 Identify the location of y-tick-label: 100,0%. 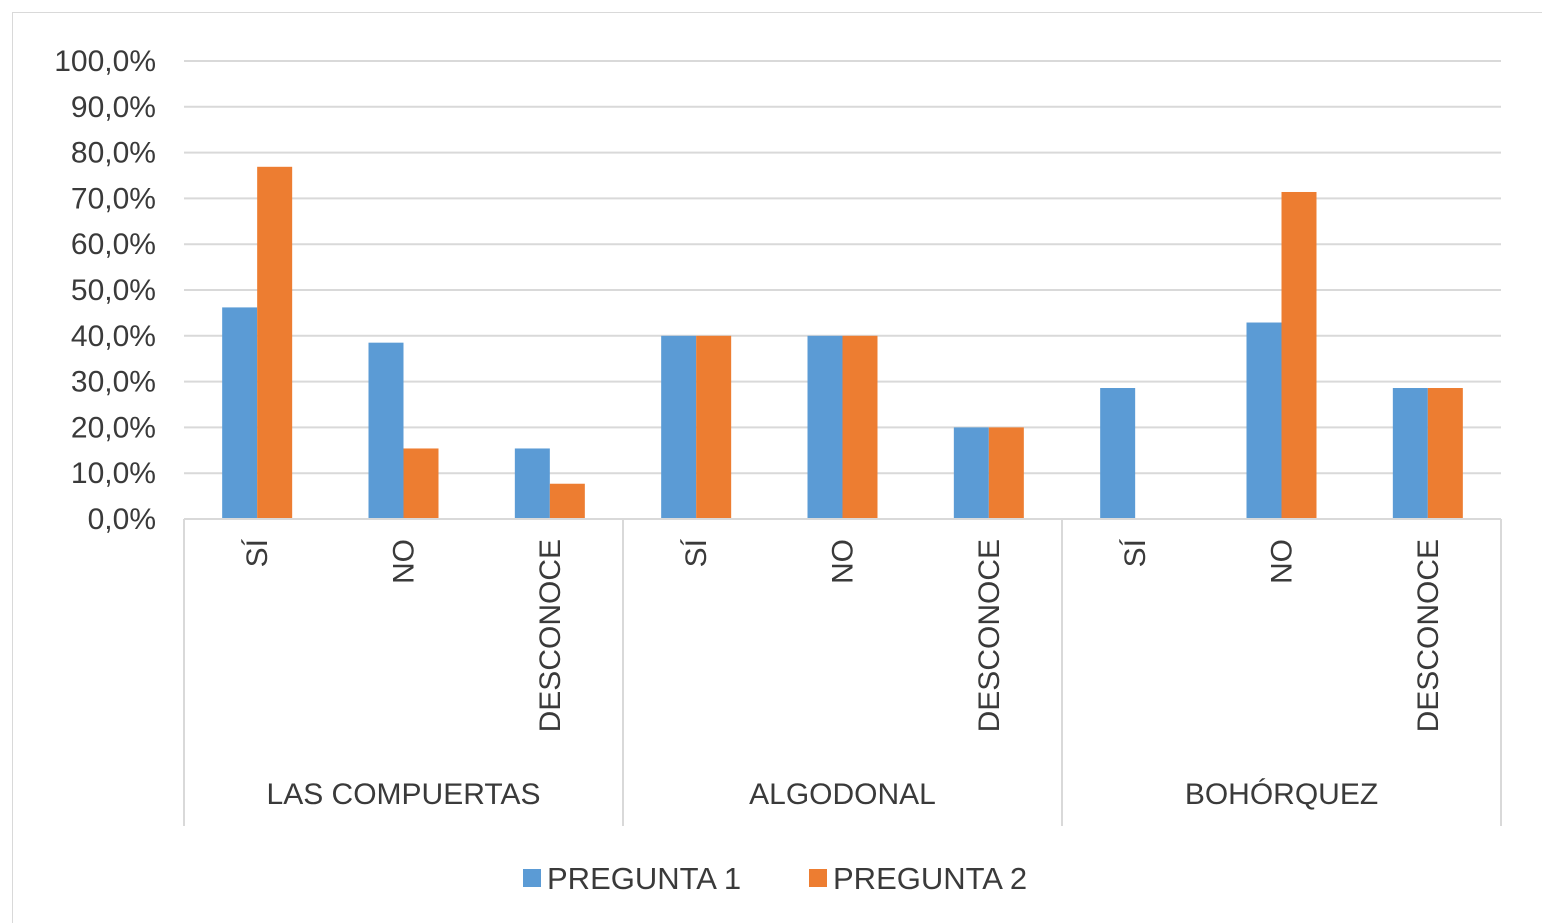
(105, 61).